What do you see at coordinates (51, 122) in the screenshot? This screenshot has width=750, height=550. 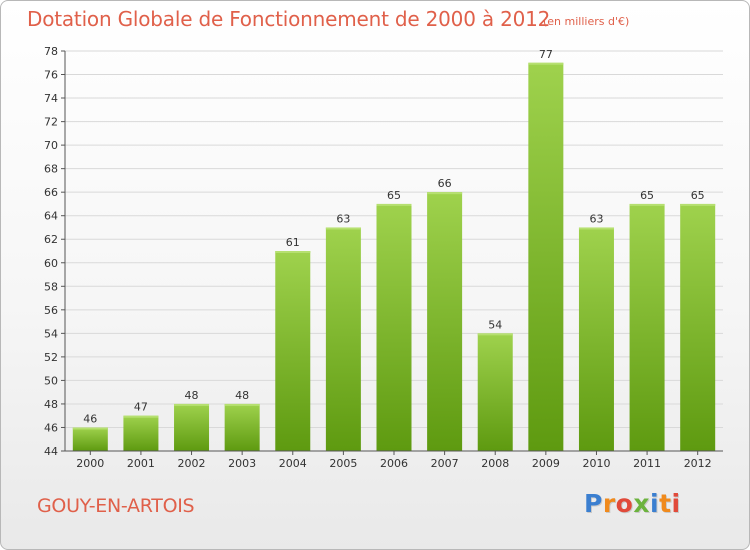 I see `y-tick-label: 72` at bounding box center [51, 122].